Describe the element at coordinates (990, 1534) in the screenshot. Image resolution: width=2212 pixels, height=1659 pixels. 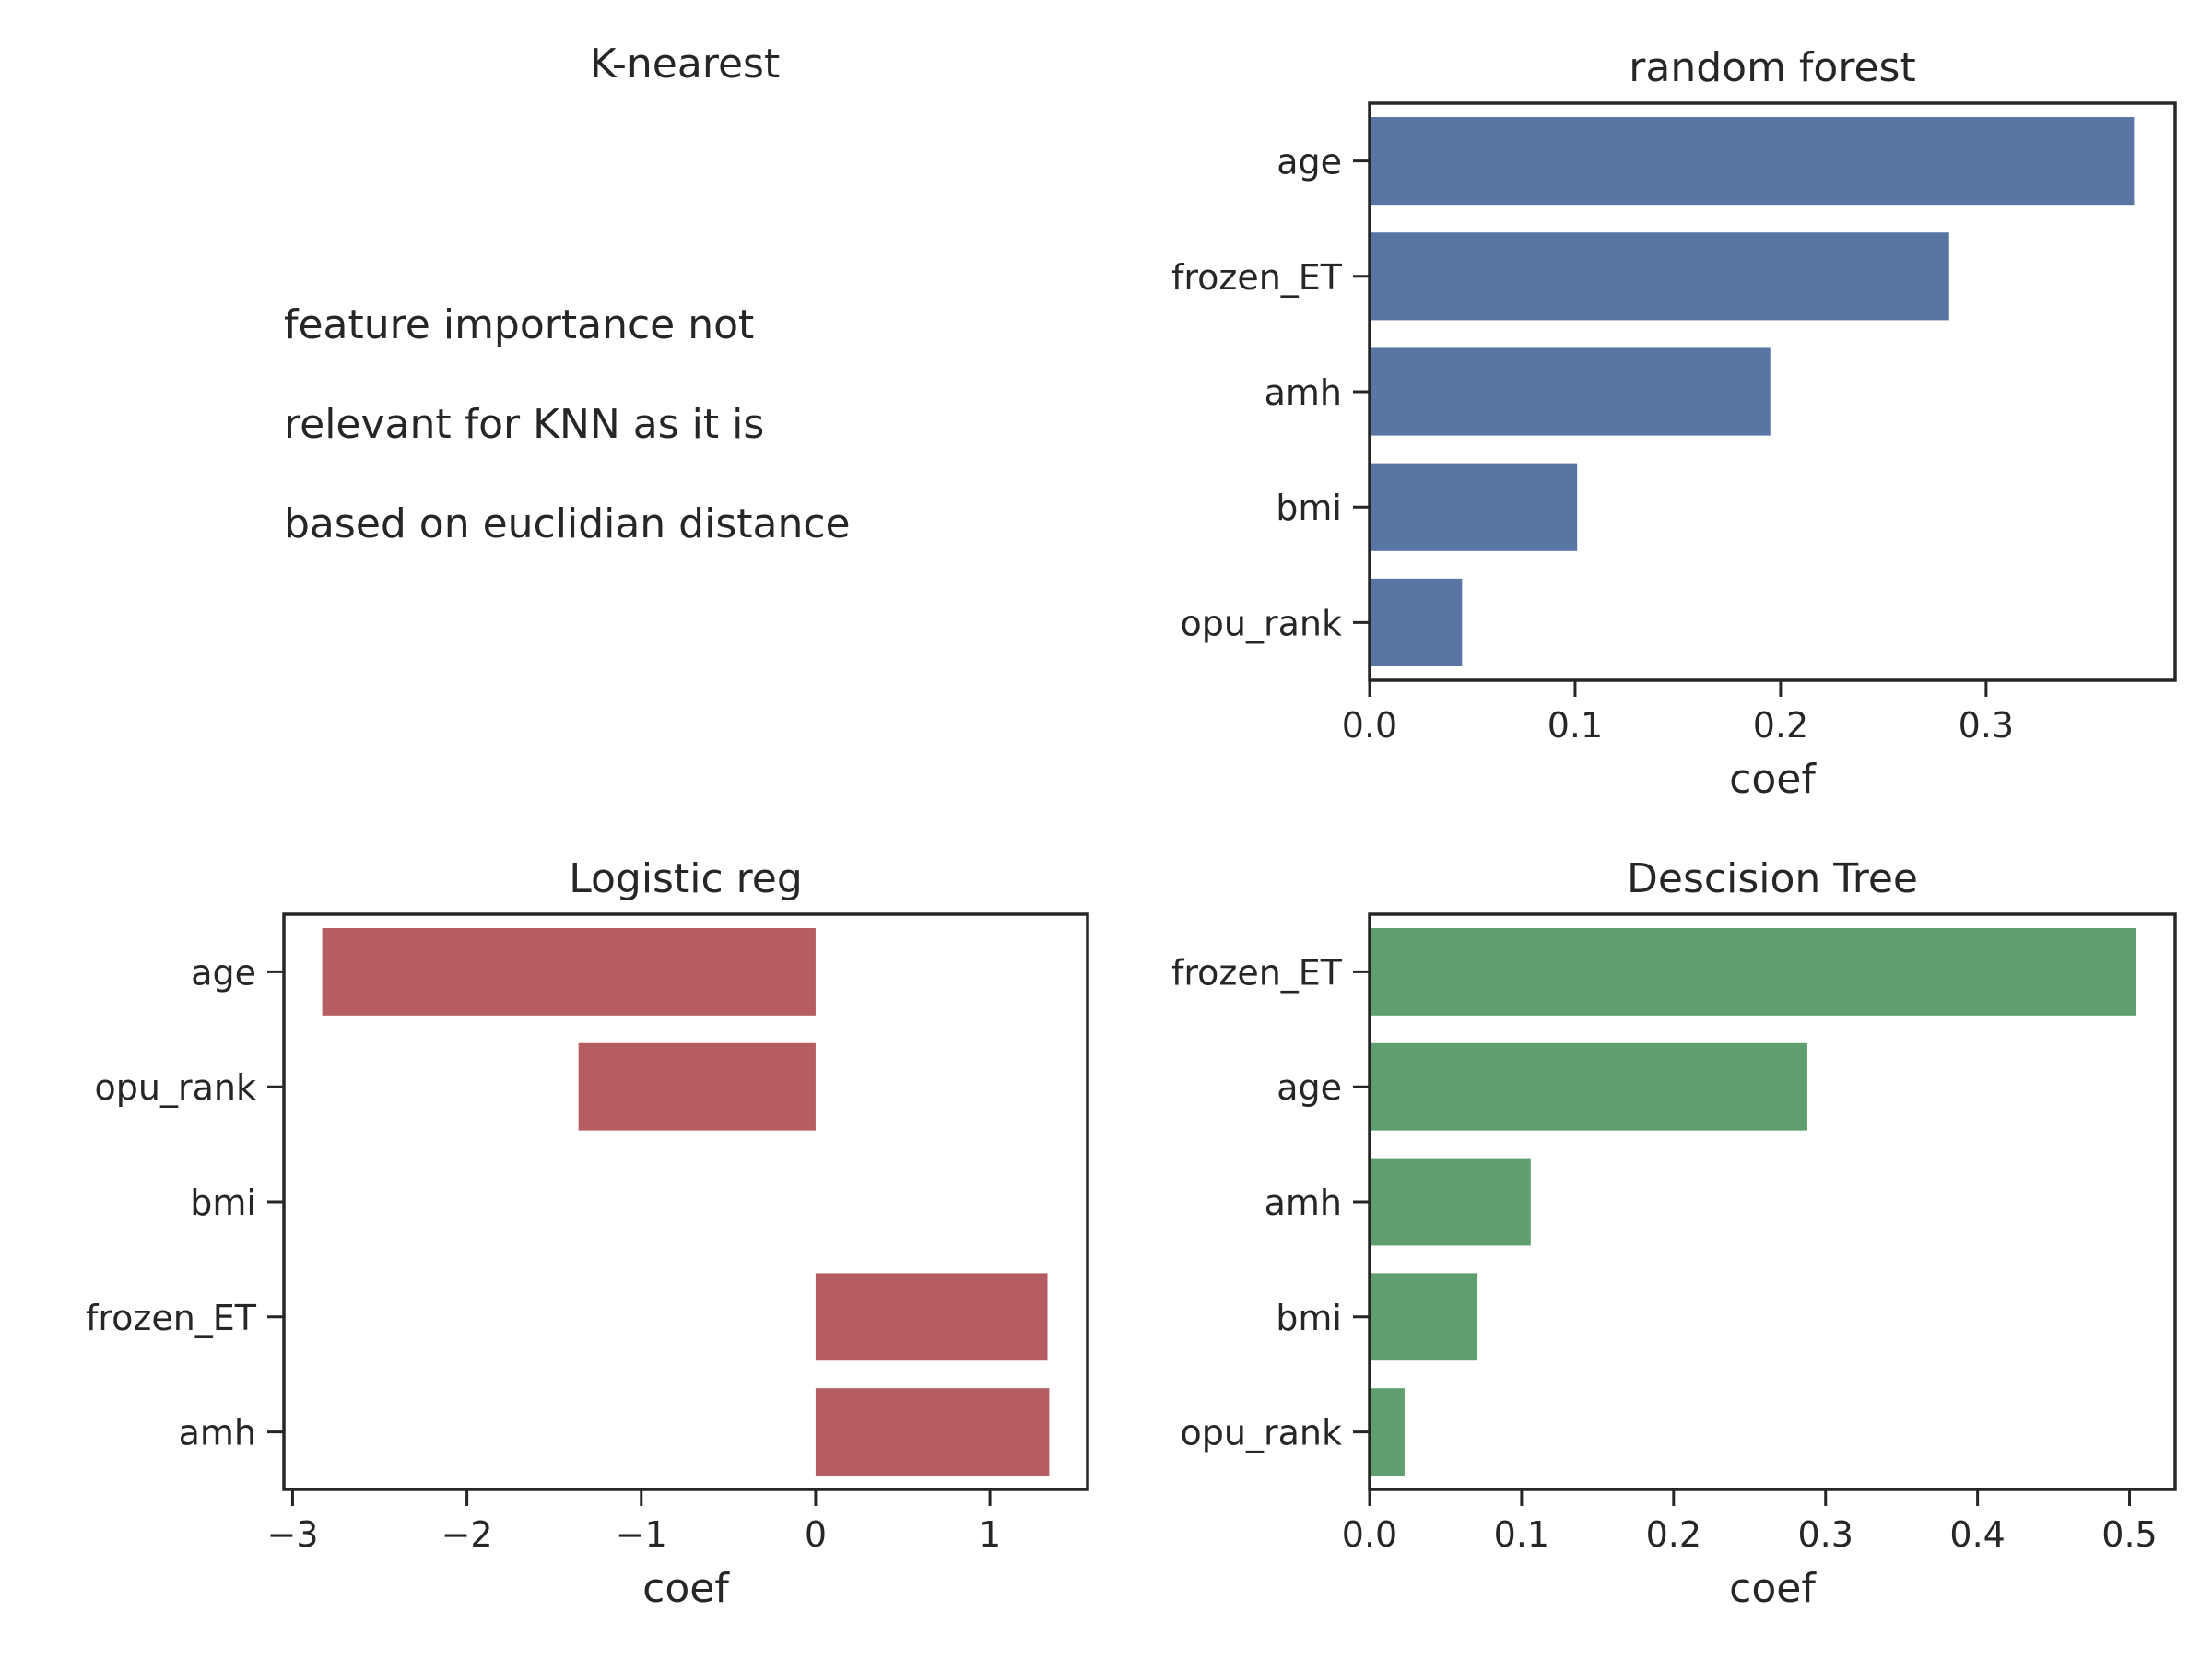
I see `x-tick-label: 1` at that location.